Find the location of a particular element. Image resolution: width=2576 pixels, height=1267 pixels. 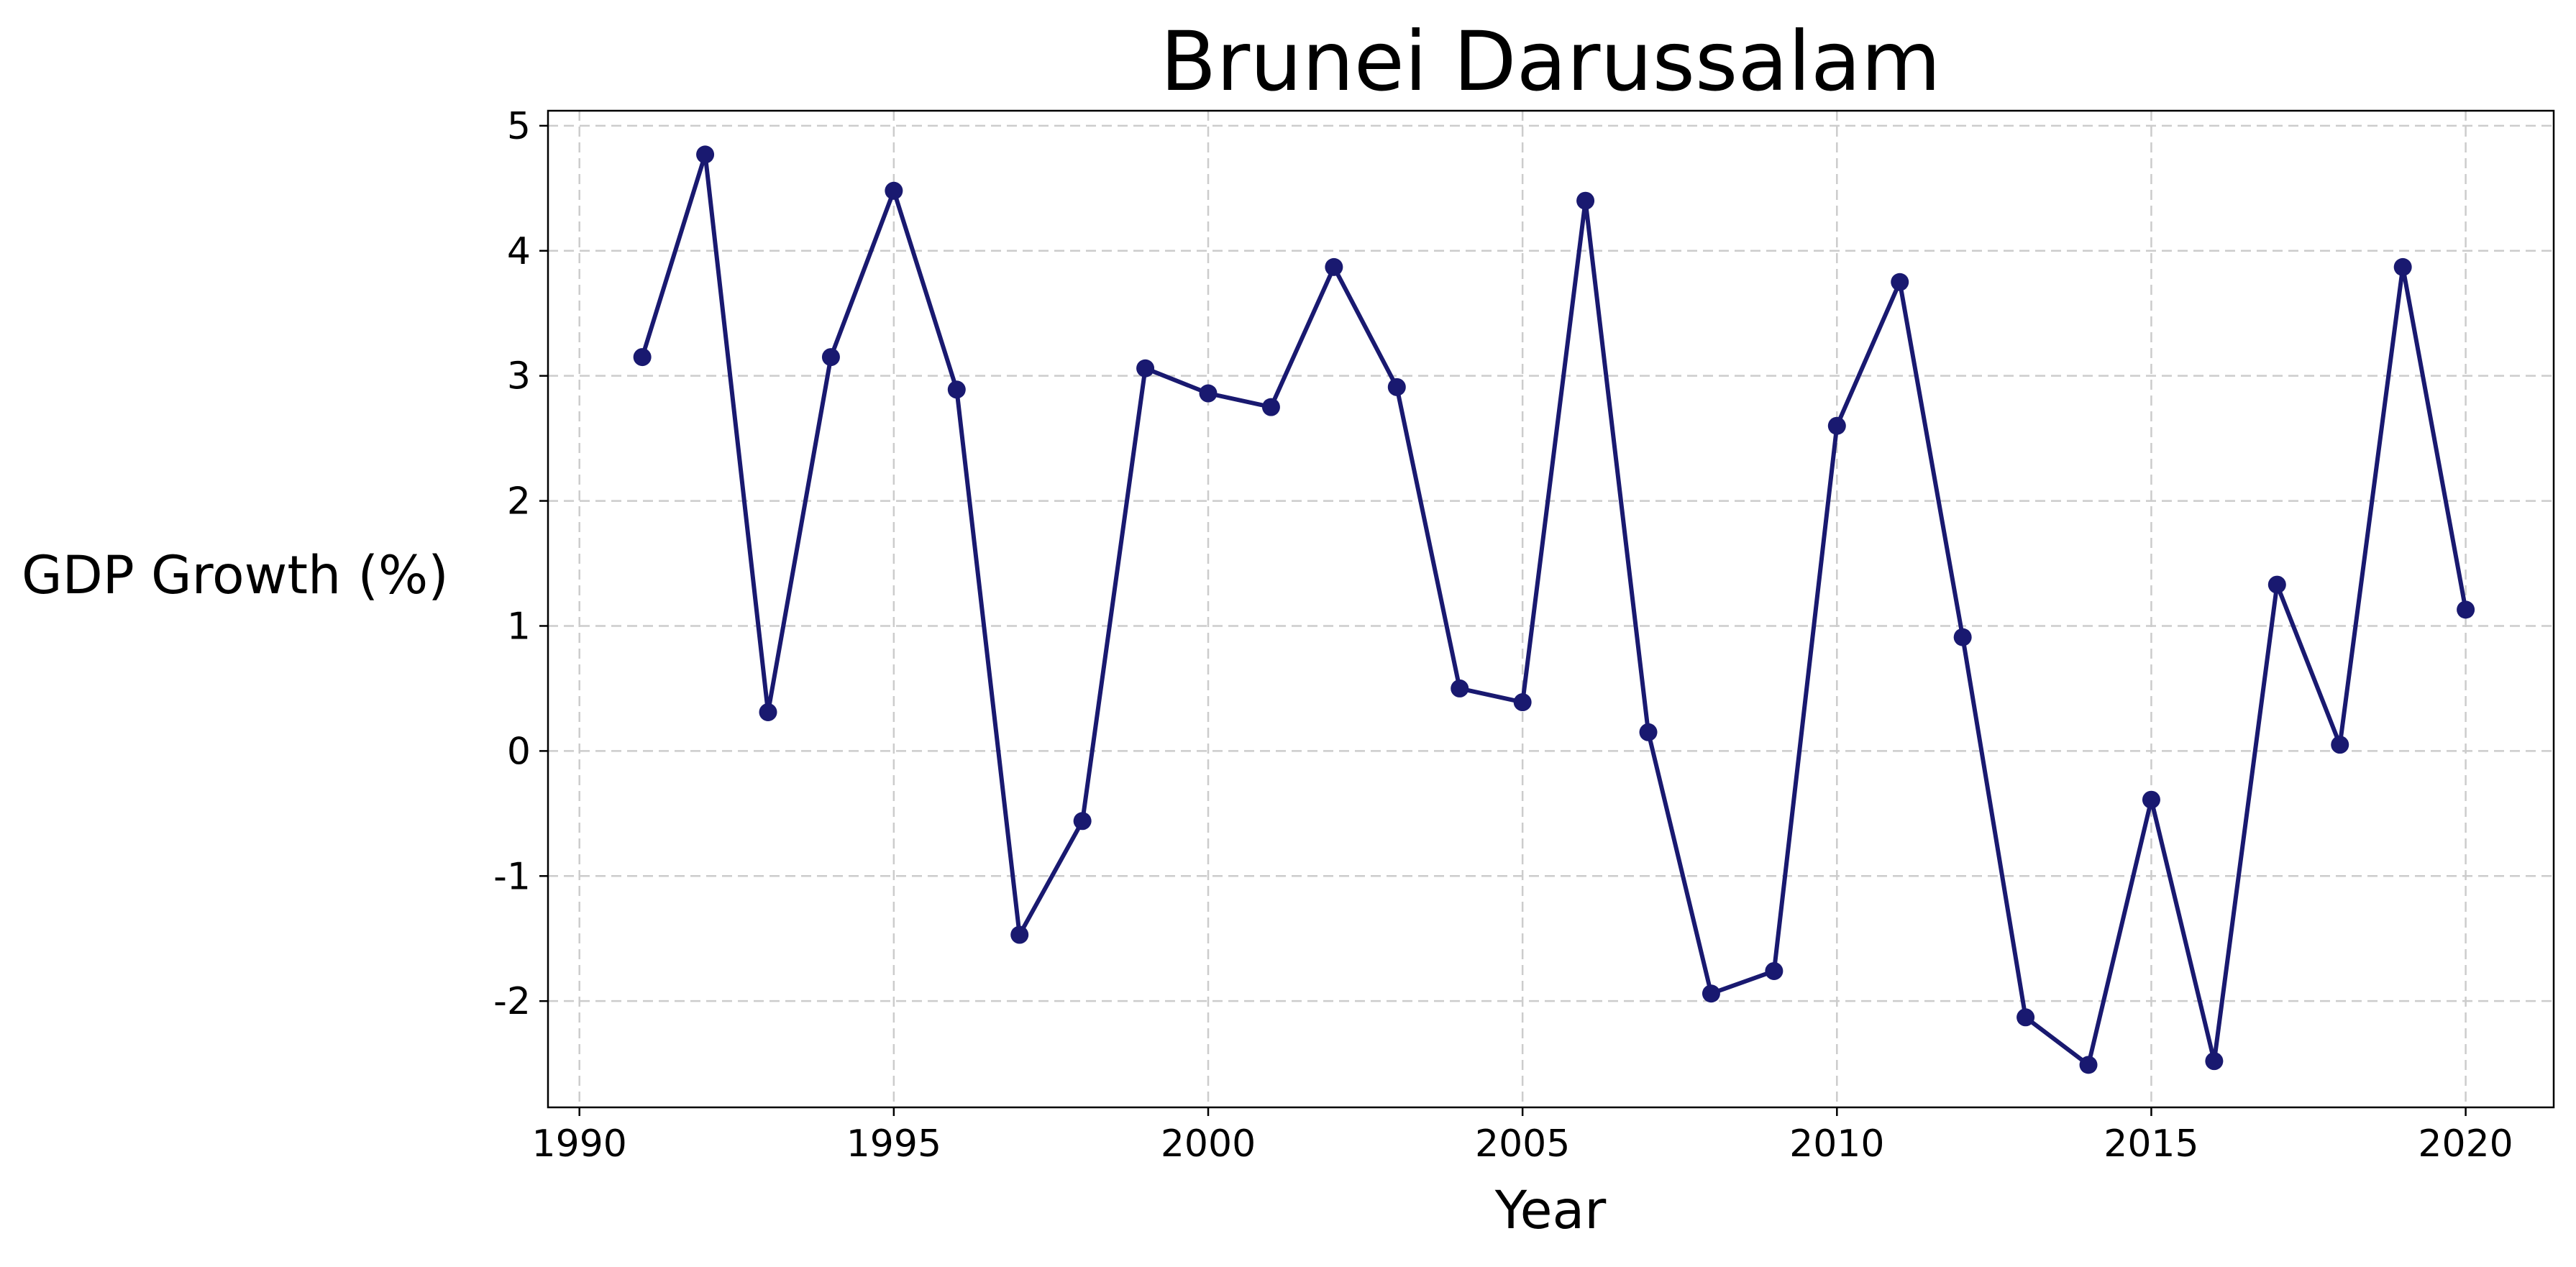

x-tick-label: 2020 is located at coordinates (2465, 1144).